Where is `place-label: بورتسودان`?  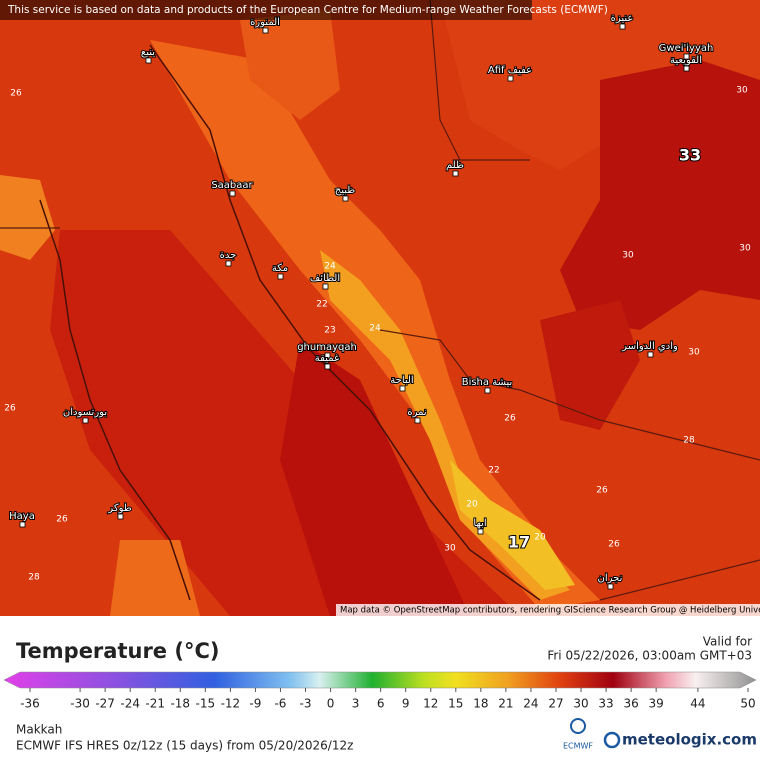 place-label: بورتسودان is located at coordinates (85, 412).